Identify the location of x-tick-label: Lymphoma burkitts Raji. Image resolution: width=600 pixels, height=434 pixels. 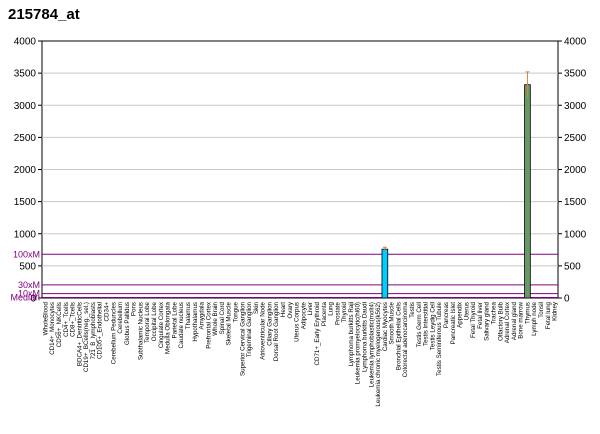
(351, 334).